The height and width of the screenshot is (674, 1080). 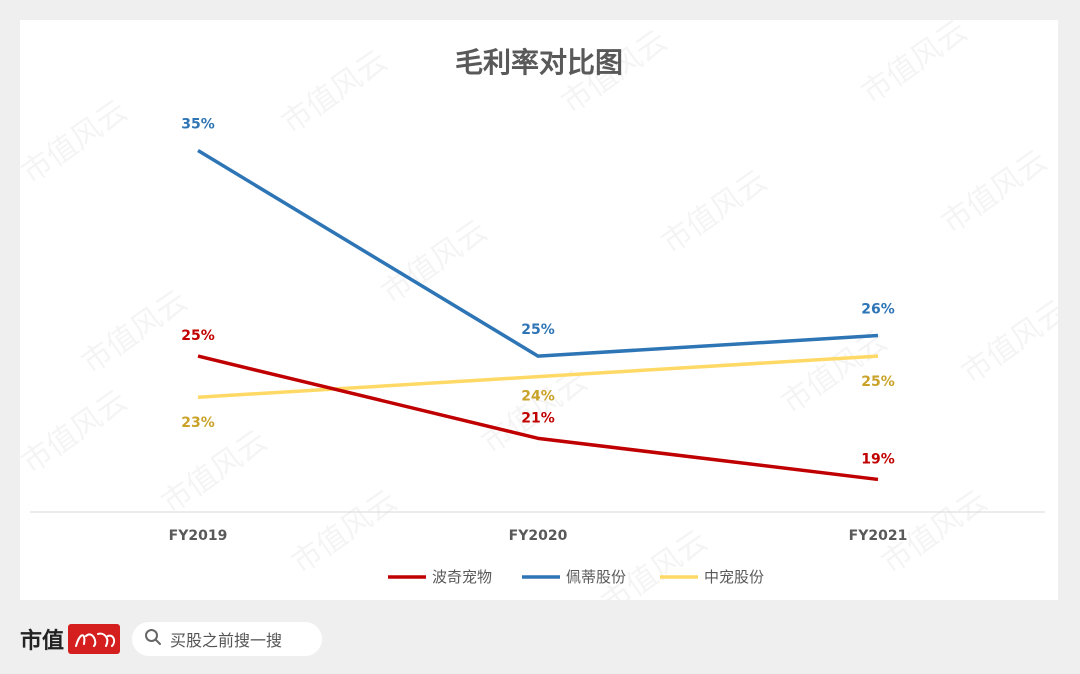 I want to click on data-label: 26%, so click(x=878, y=310).